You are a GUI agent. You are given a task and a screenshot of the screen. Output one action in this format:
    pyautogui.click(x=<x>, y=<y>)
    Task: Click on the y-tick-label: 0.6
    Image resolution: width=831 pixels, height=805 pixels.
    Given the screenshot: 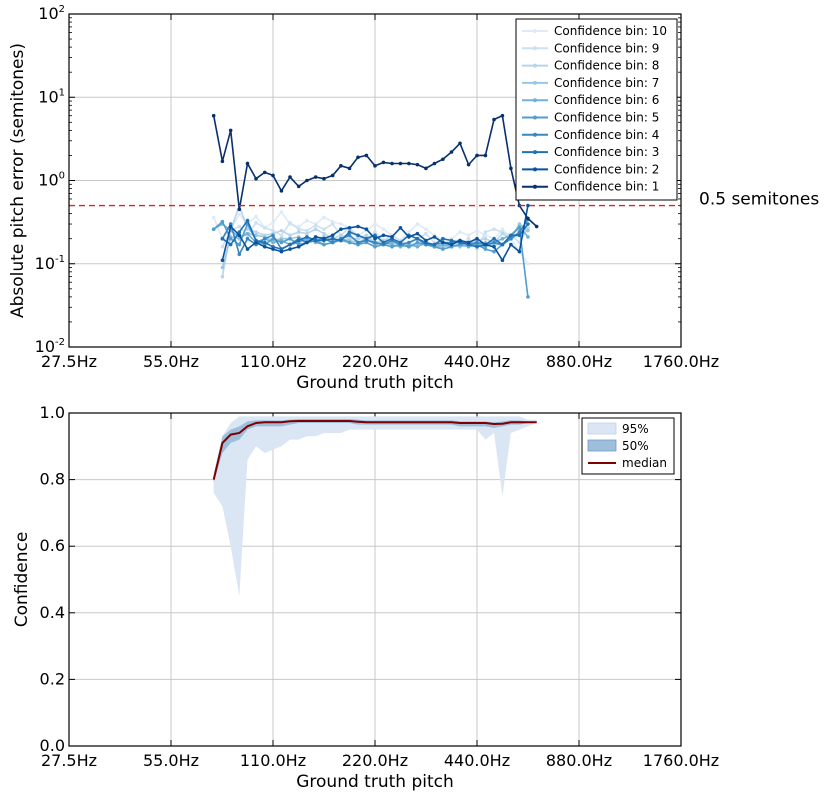 What is the action you would take?
    pyautogui.click(x=52, y=545)
    